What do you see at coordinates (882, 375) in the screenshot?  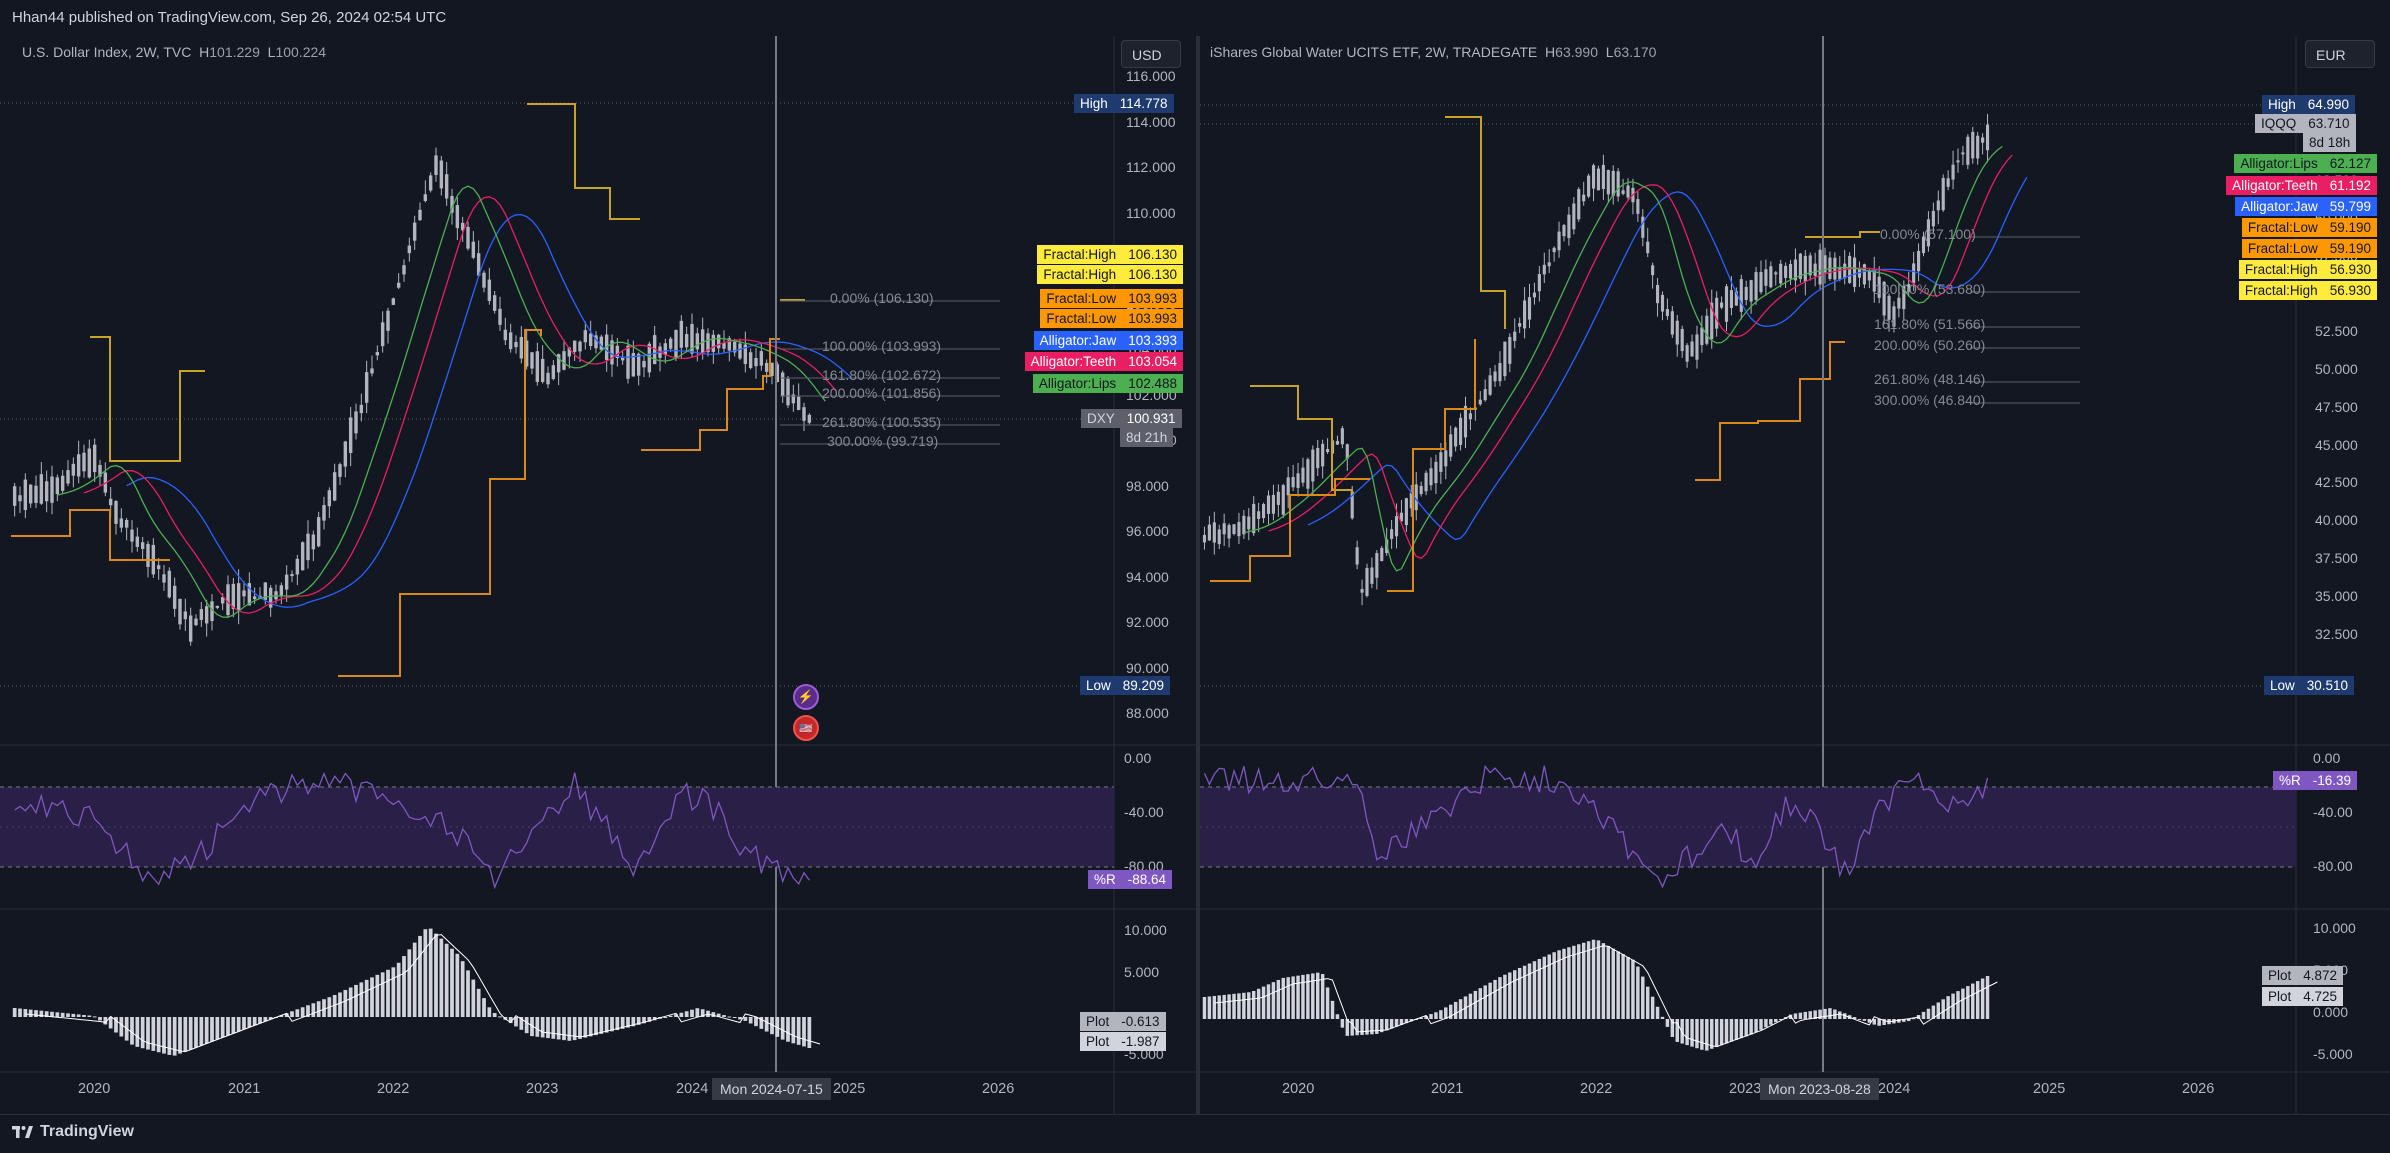 I see `fib-level-label: 161.80% (102.672)` at bounding box center [882, 375].